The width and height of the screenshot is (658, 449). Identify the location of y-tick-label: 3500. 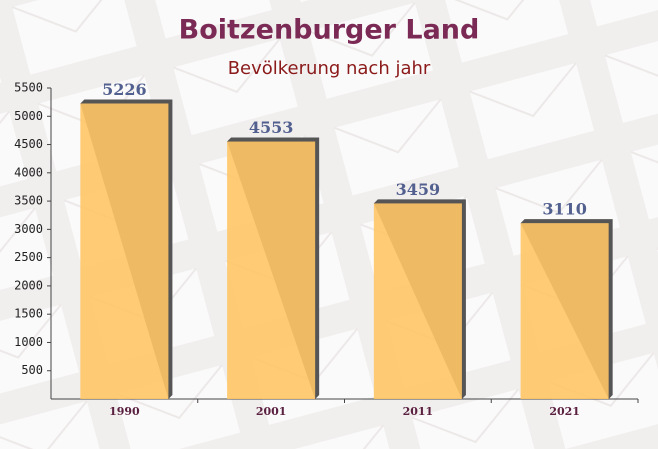
(28, 201).